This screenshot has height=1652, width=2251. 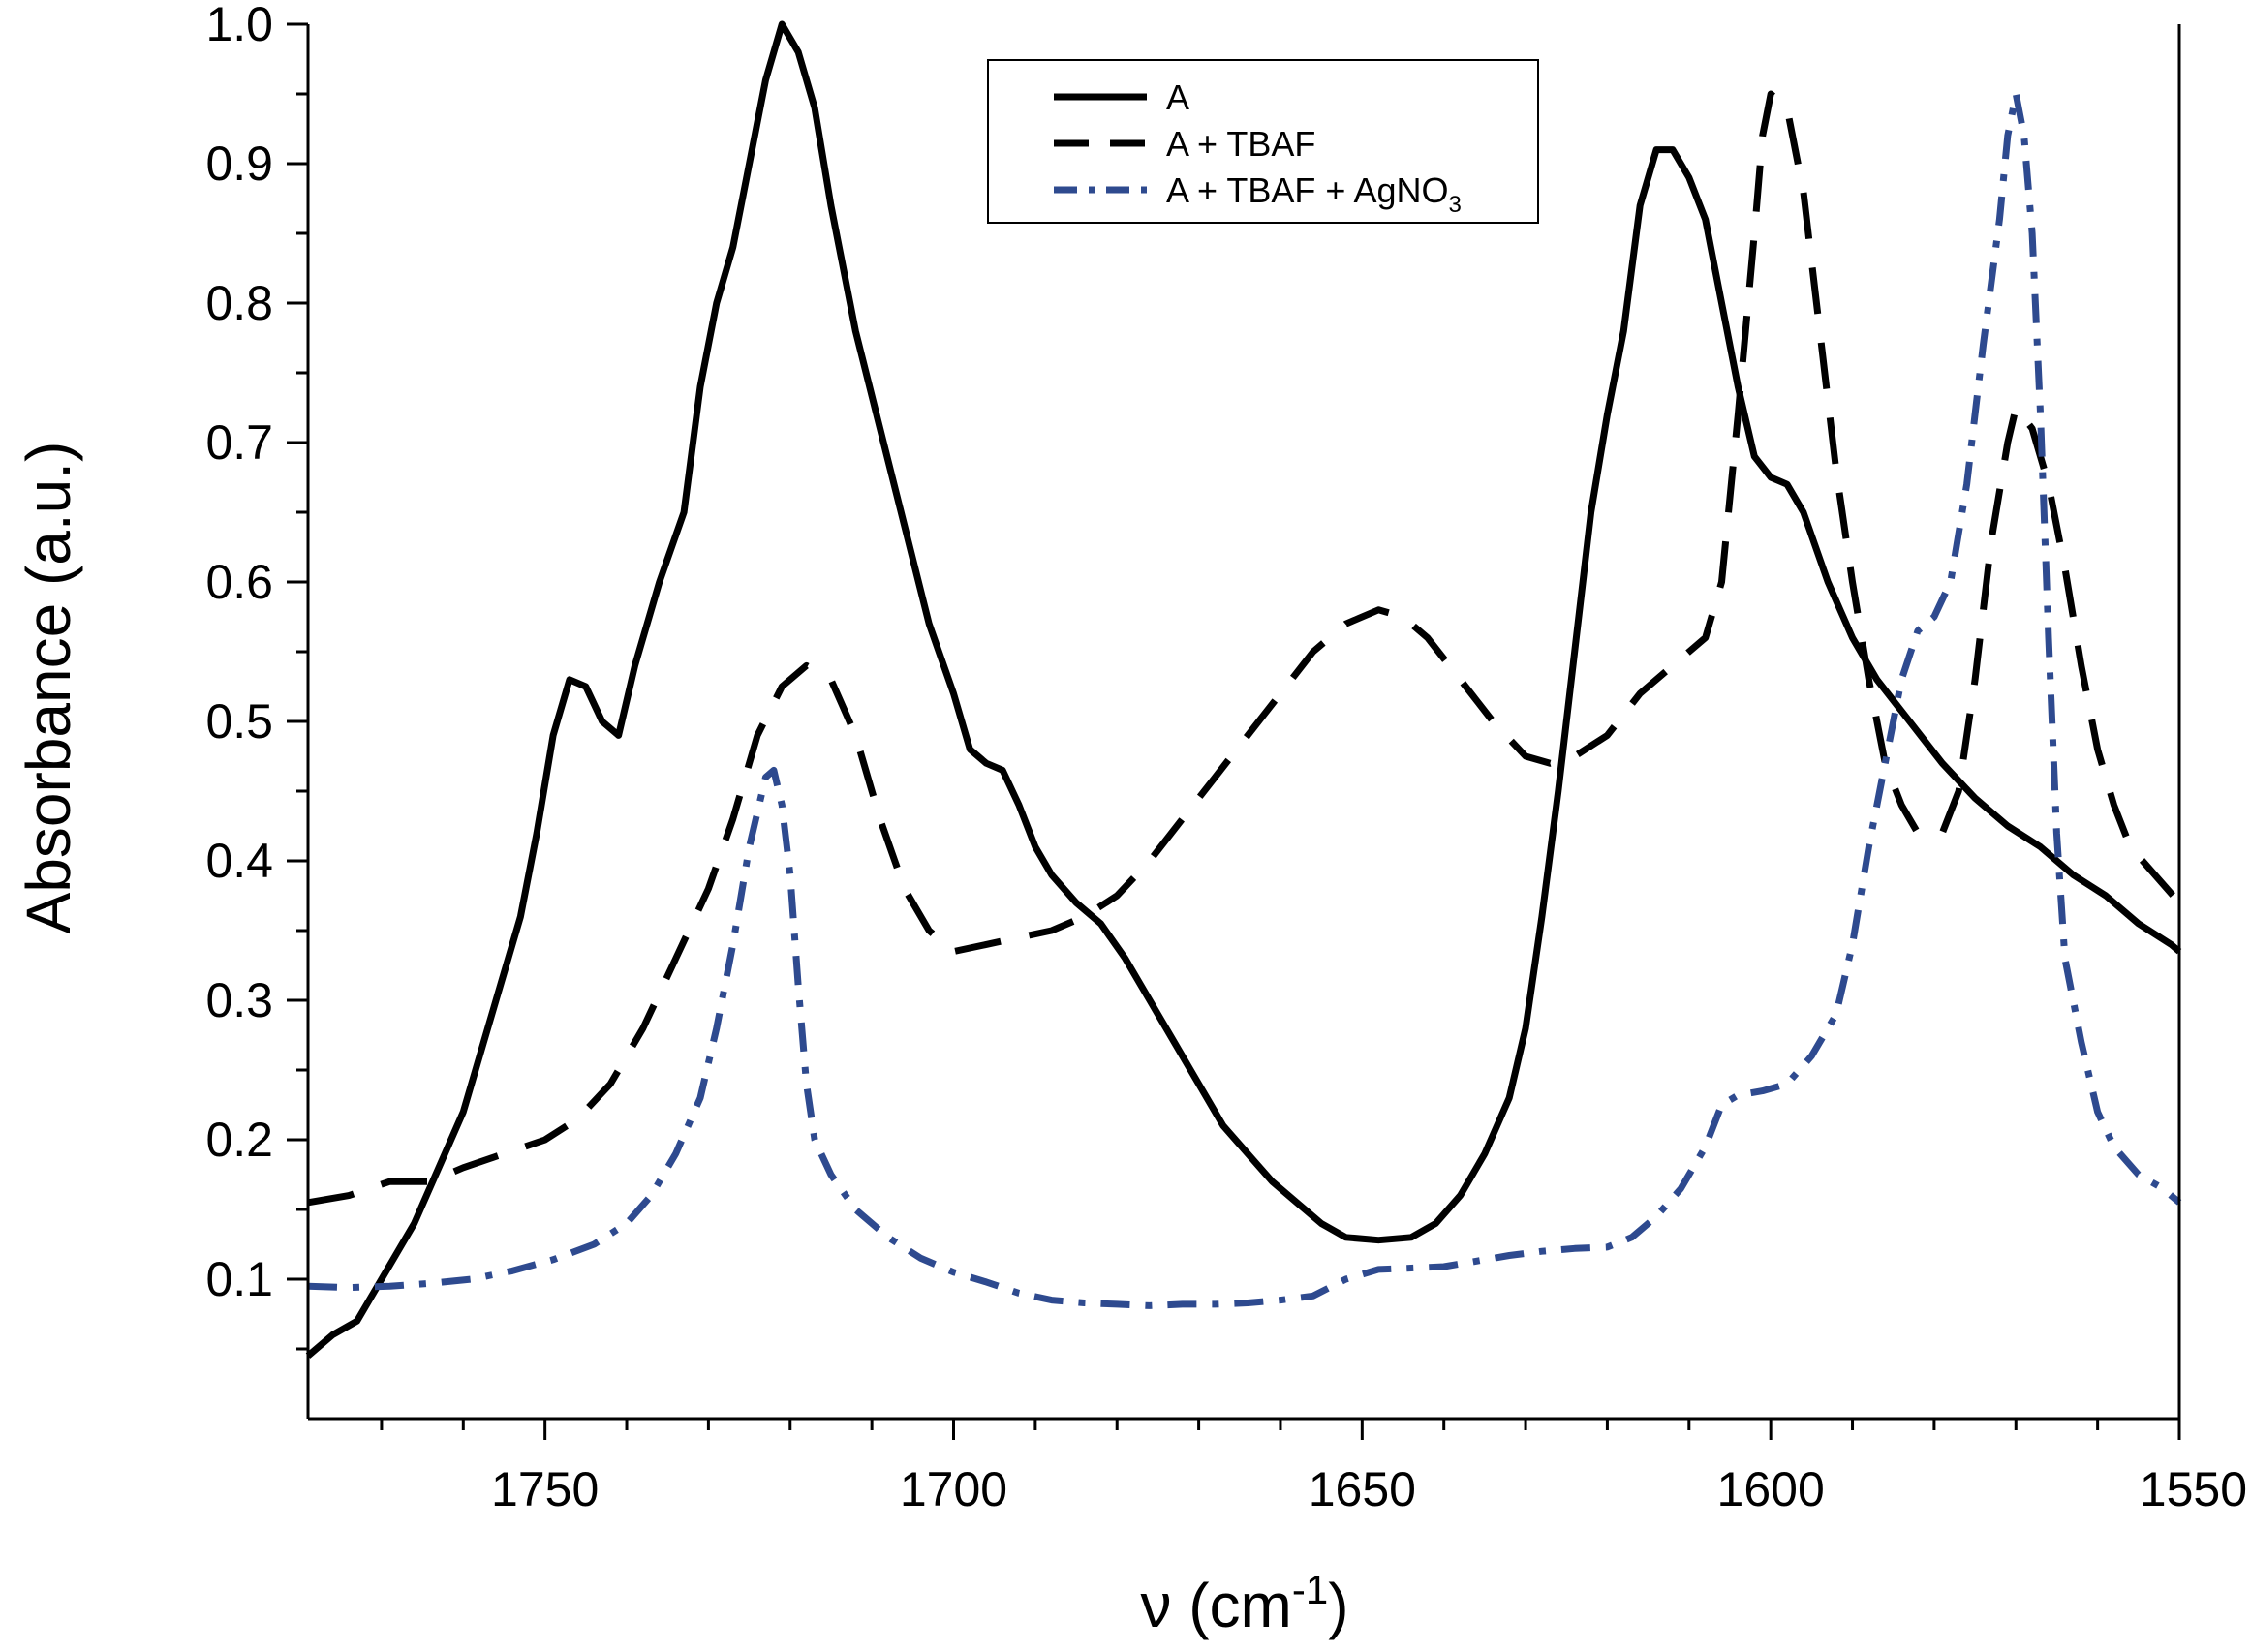 I want to click on y-tick-label: 0.2, so click(x=239, y=1140).